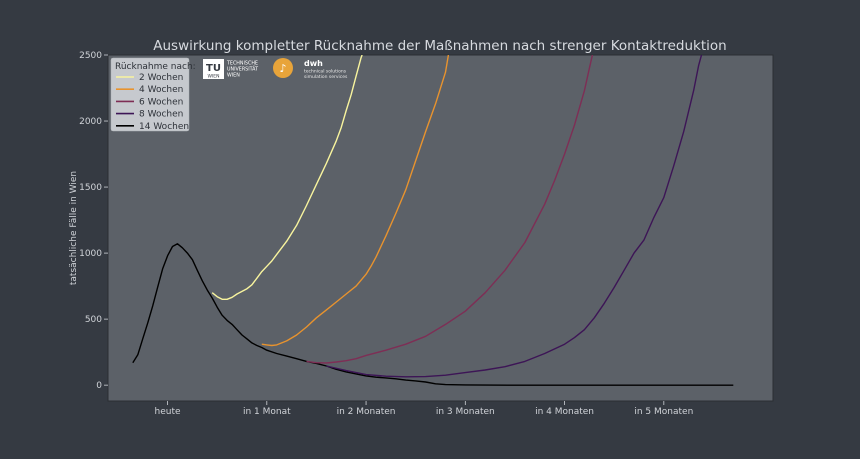 Image resolution: width=860 pixels, height=459 pixels. What do you see at coordinates (93, 221) in the screenshot?
I see `y-ticks: 0 500 1000 1500 2000 2500` at bounding box center [93, 221].